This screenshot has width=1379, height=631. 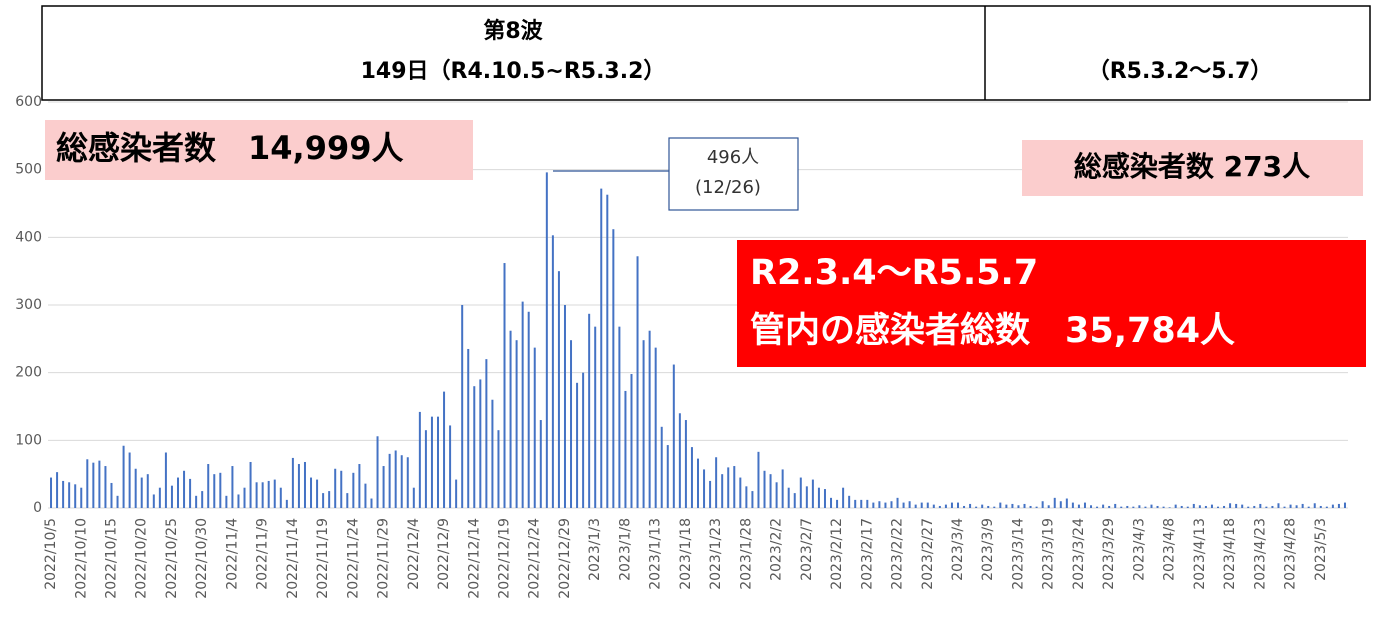 What do you see at coordinates (777, 549) in the screenshot?
I see `x-tick-label: 2023/2/2` at bounding box center [777, 549].